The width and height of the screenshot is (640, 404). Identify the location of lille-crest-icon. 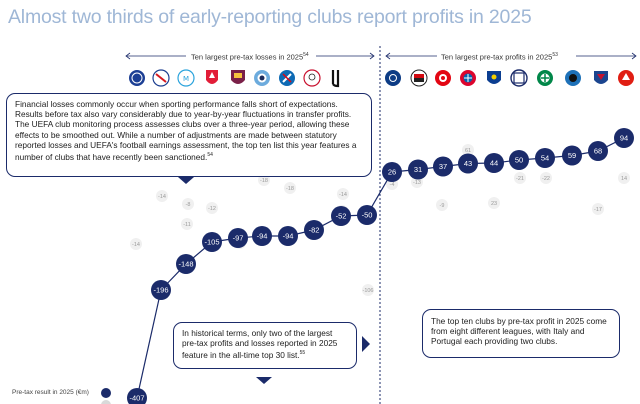
(626, 78).